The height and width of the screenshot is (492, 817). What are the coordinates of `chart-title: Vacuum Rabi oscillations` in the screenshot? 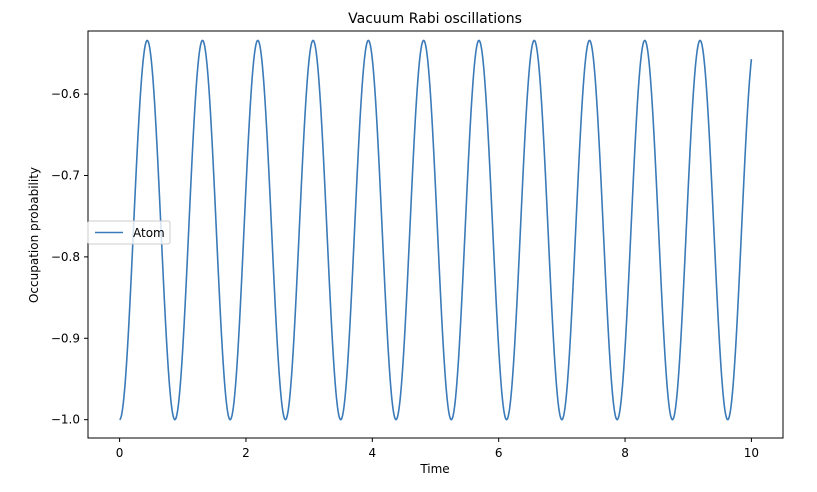 It's located at (435, 19).